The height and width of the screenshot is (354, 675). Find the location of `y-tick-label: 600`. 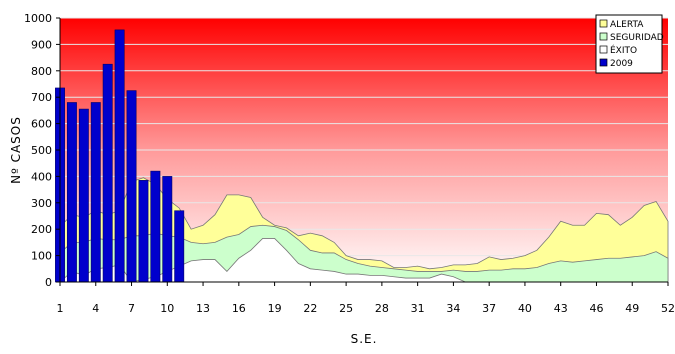

y-tick-label: 600 is located at coordinates (41, 124).